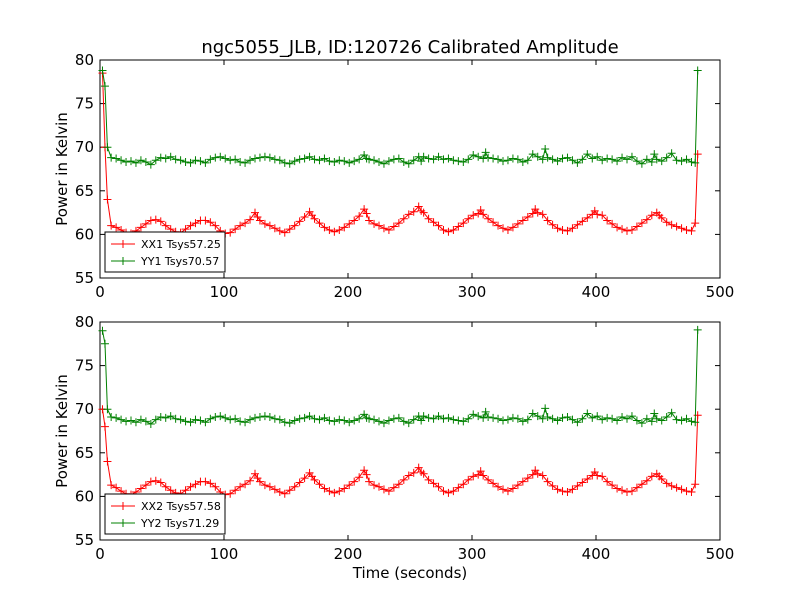 This screenshot has width=800, height=600. What do you see at coordinates (84, 366) in the screenshot?
I see `y-tick-label: 75` at bounding box center [84, 366].